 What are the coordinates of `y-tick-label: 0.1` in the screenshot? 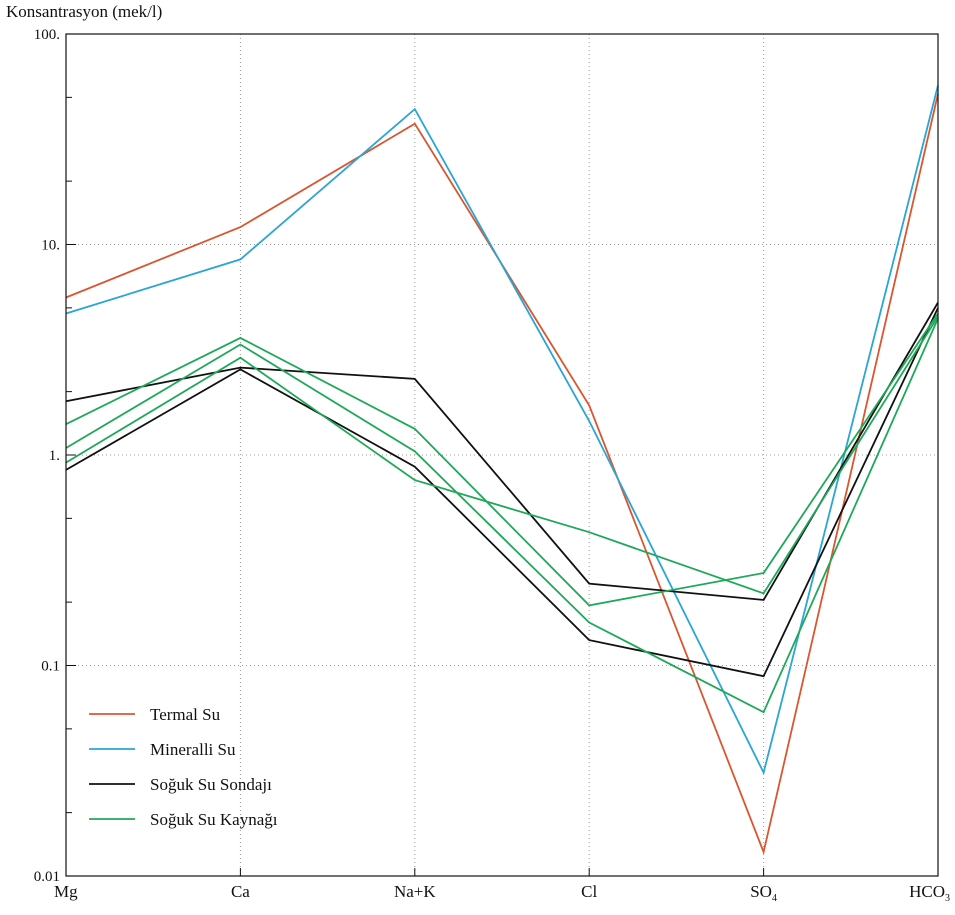 It's located at (50, 667).